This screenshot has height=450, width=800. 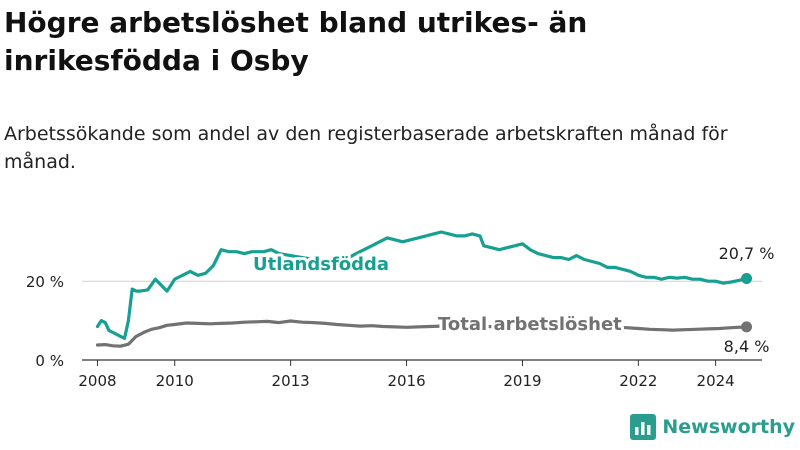 I want to click on y-tick-label: 0 %, so click(x=49, y=361).